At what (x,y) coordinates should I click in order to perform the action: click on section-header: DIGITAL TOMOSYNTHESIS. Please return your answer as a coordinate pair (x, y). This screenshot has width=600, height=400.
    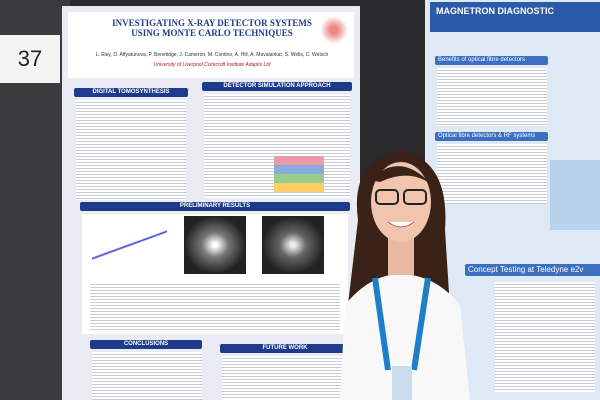
    Looking at the image, I should click on (131, 92).